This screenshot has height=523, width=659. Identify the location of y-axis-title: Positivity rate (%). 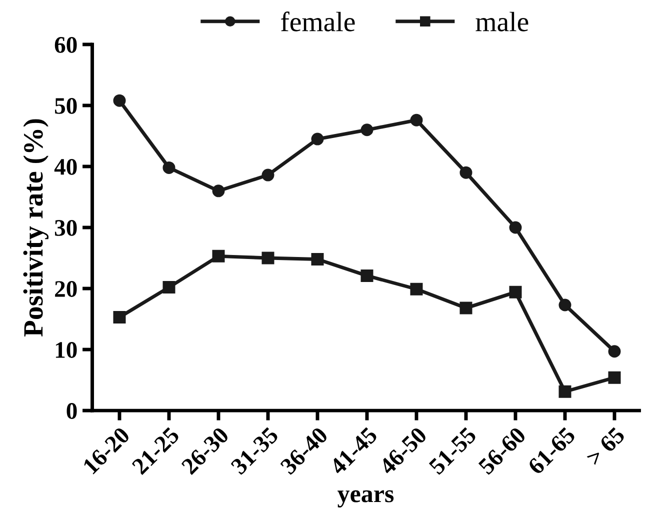
(36, 228).